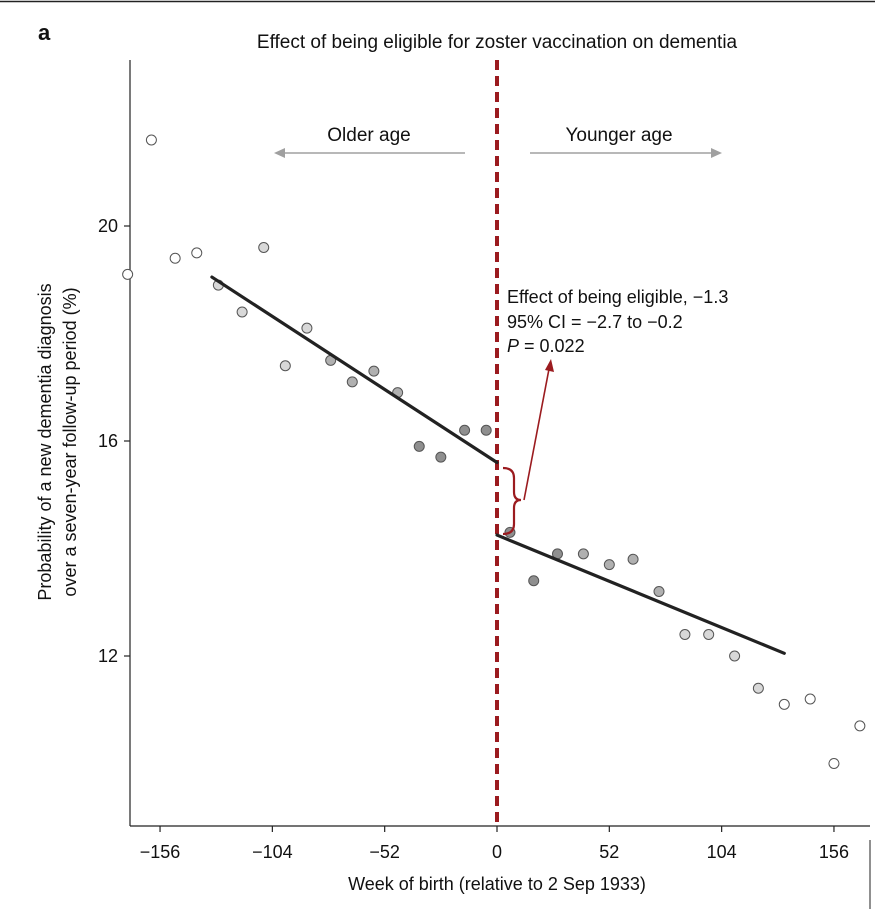  I want to click on effect-estimate-label: Effect of being eligible, −1.3, so click(617, 297).